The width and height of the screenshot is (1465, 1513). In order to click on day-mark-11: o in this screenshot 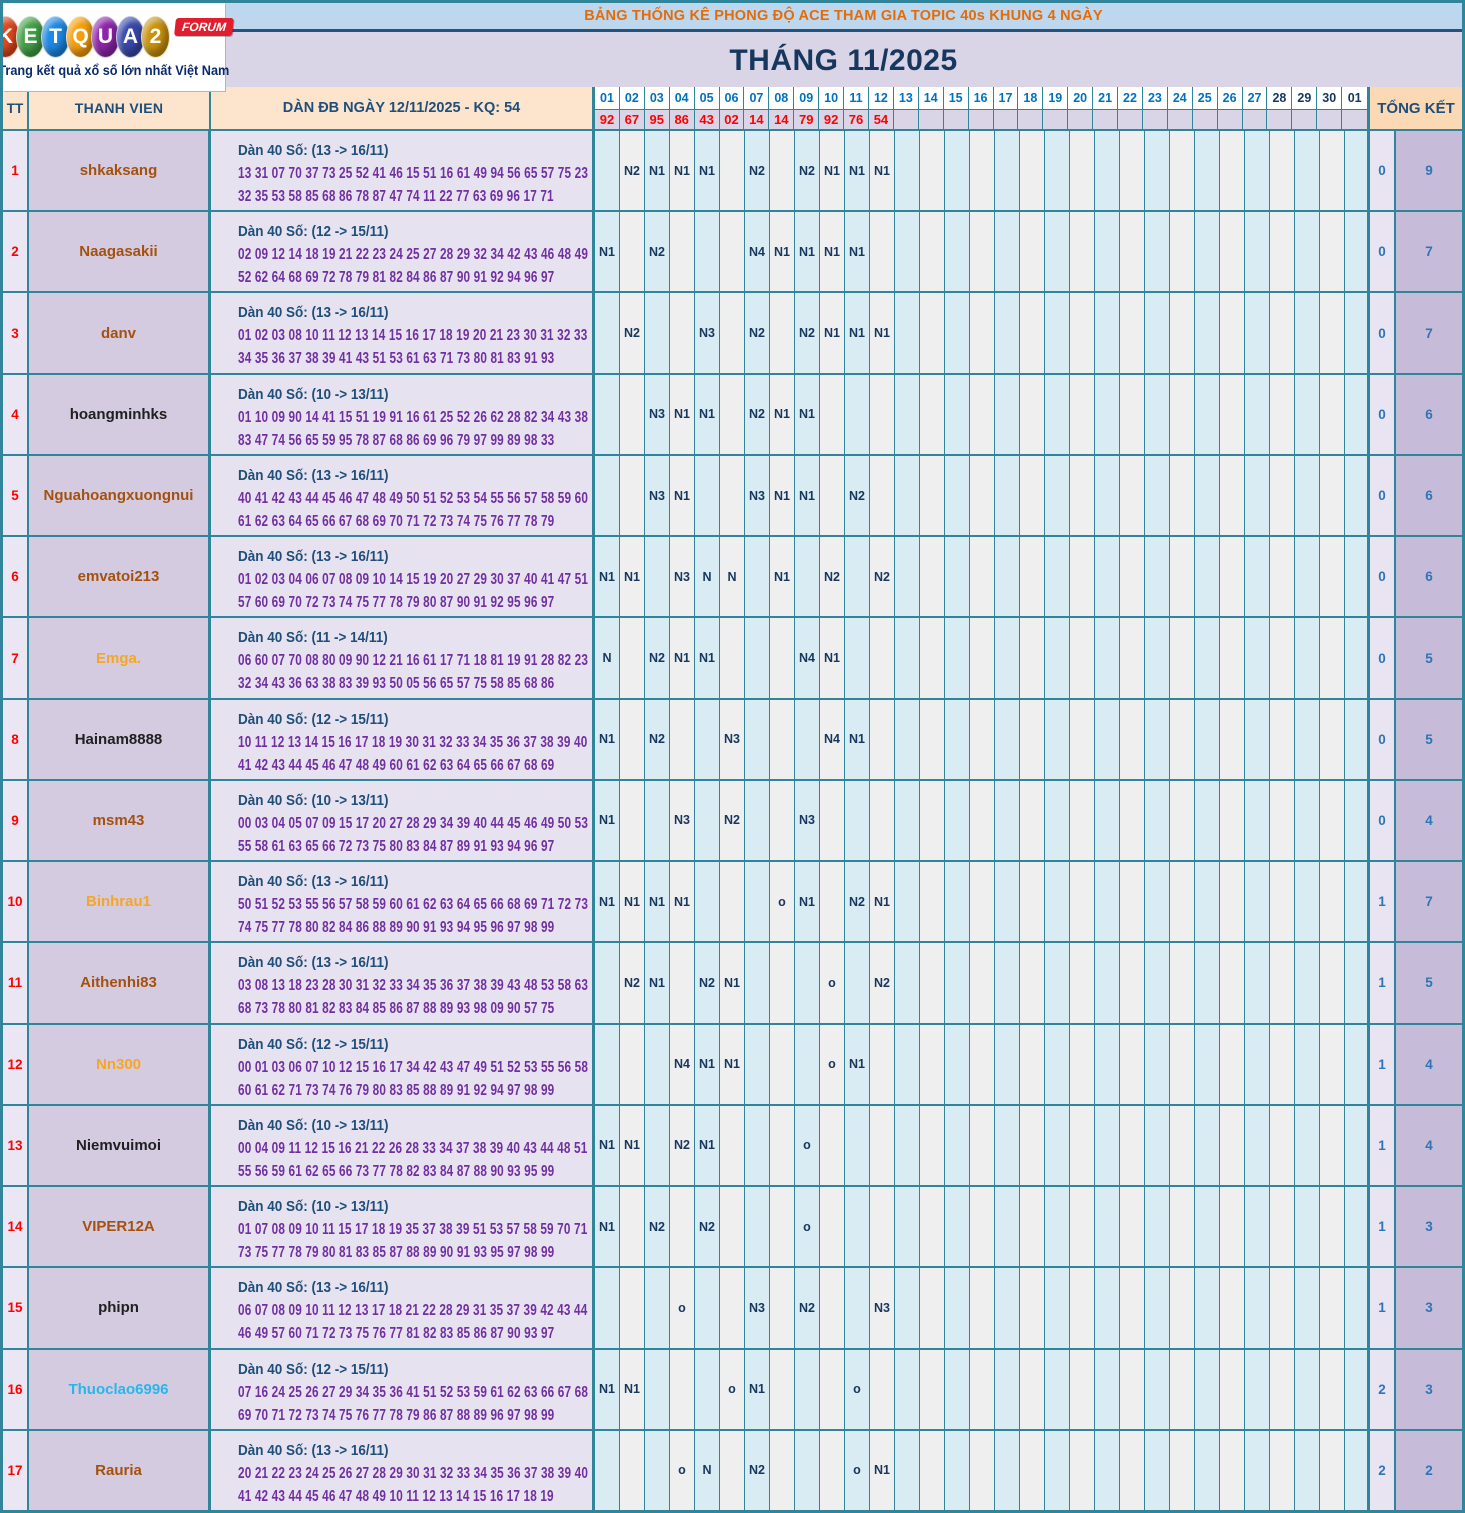, I will do `click(857, 1470)`.